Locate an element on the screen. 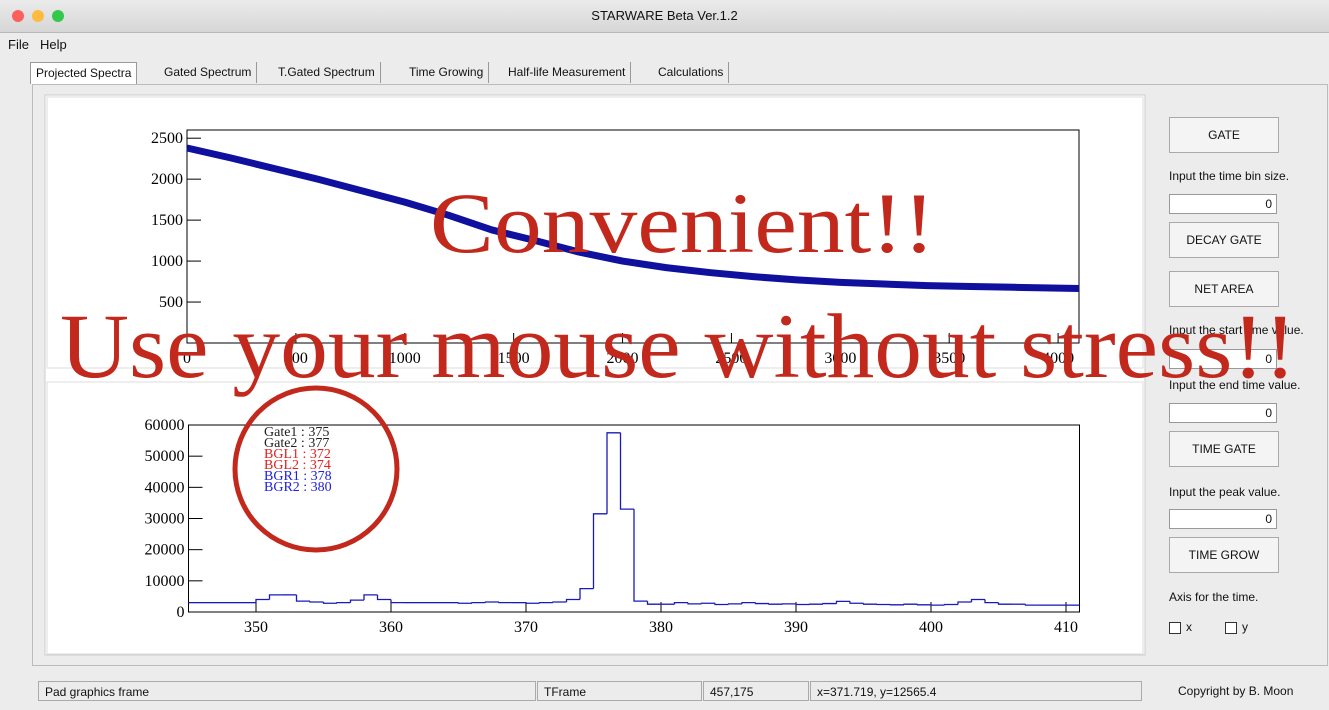 This screenshot has height=710, width=1329. zoom-button is located at coordinates (58, 16).